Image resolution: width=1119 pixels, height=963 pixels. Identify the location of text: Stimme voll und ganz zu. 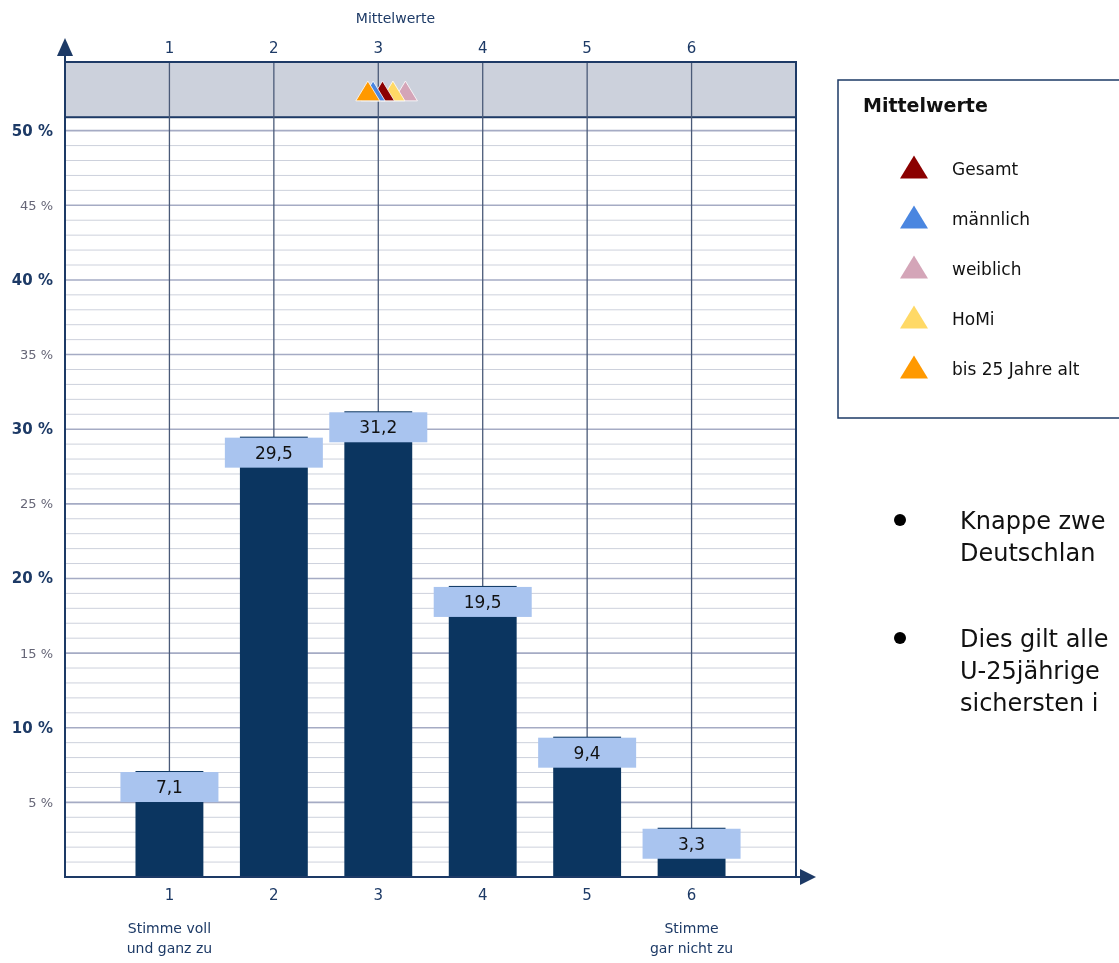
(169, 938).